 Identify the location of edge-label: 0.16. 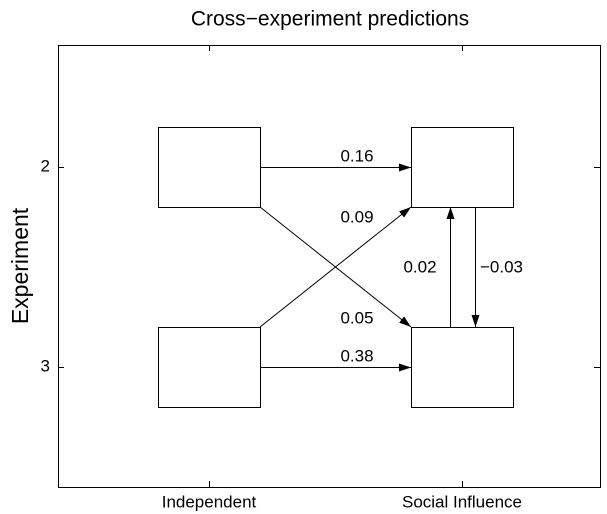
(356, 155).